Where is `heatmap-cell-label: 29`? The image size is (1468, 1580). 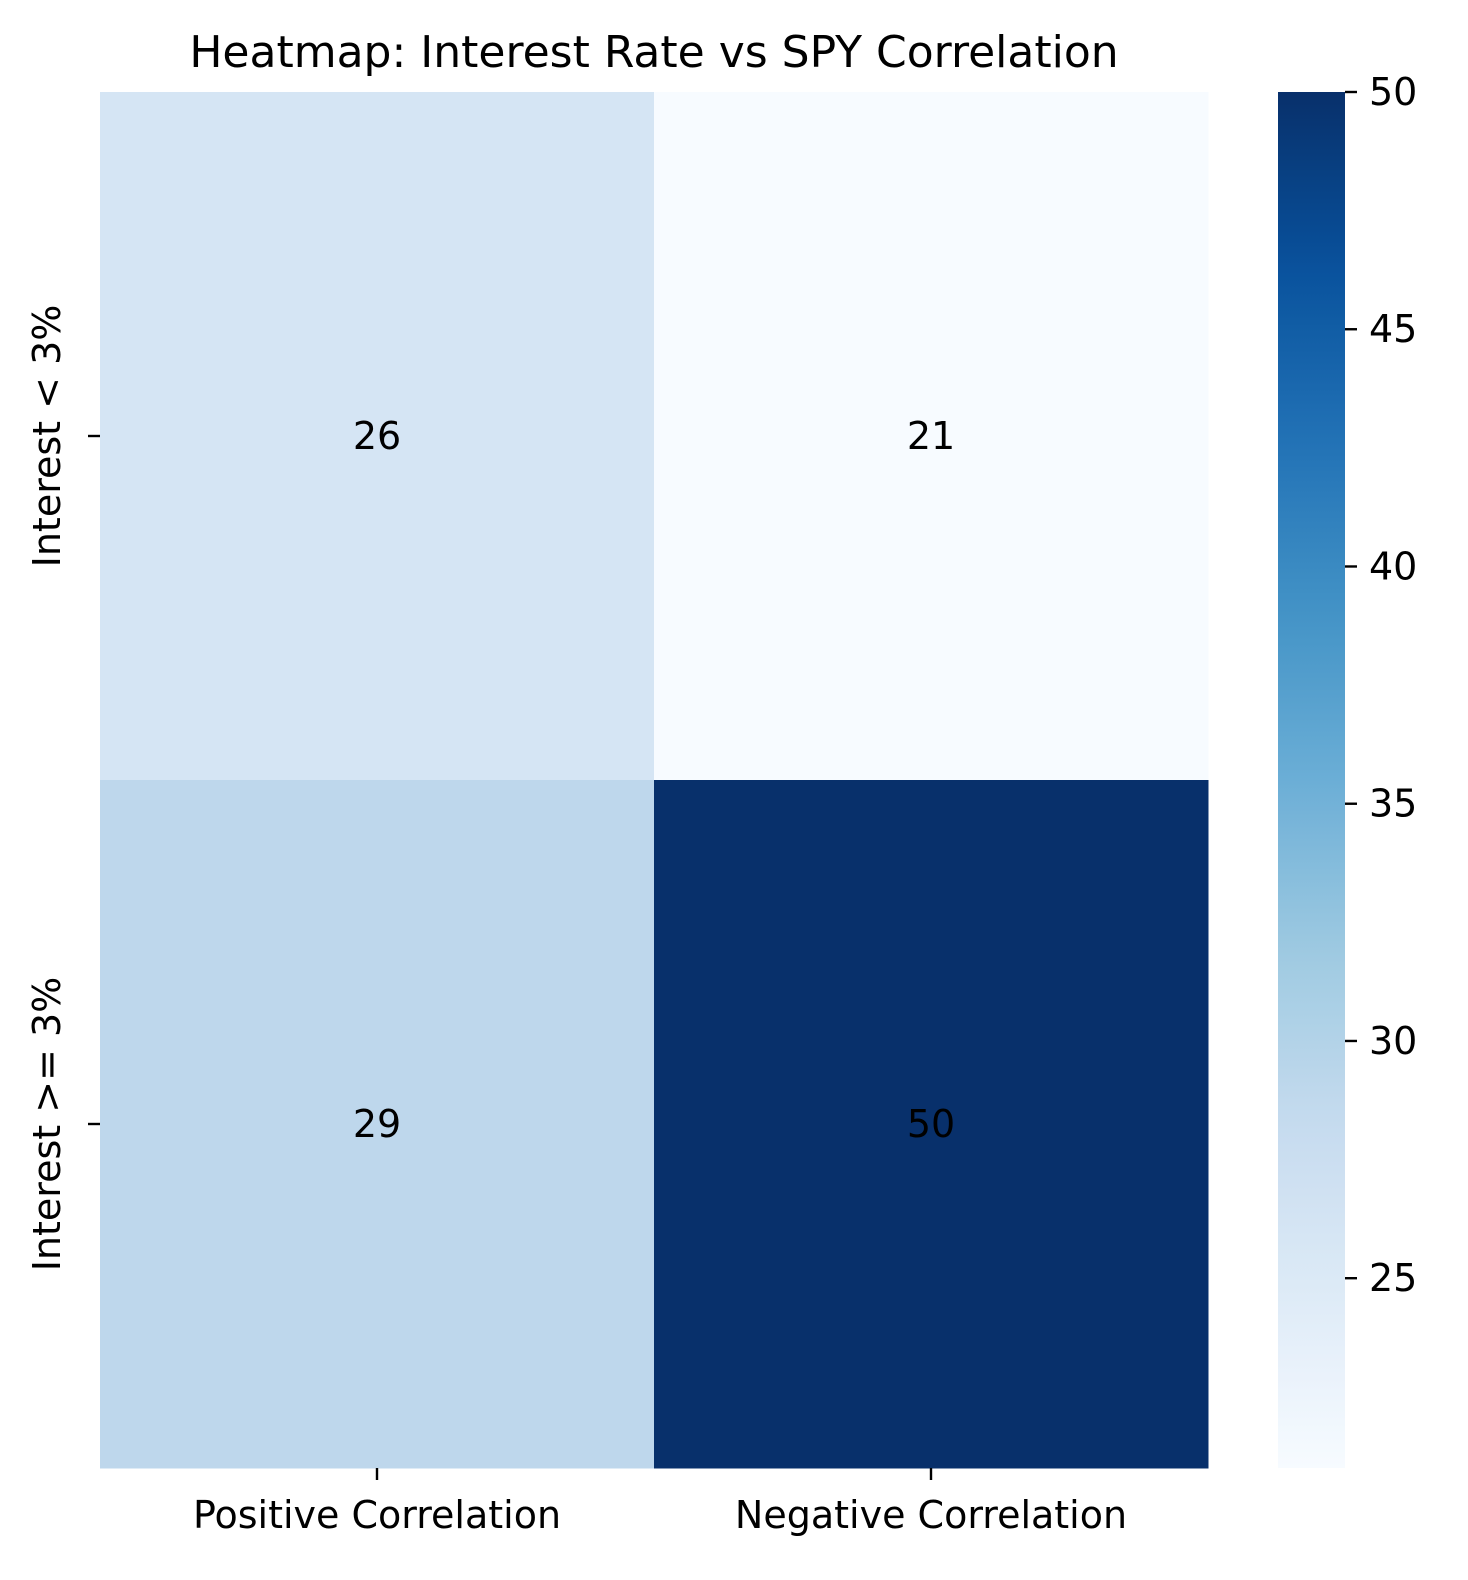 heatmap-cell-label: 29 is located at coordinates (377, 1124).